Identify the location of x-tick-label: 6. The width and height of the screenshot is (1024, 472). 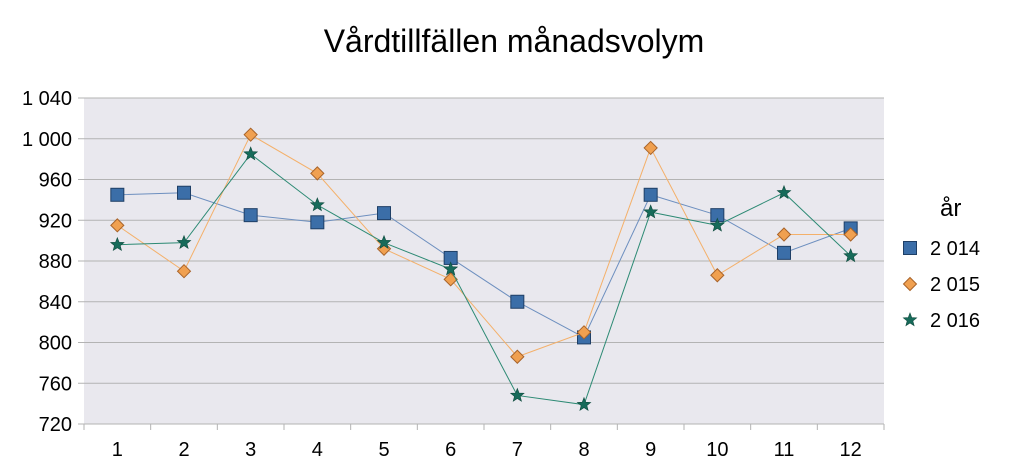
(450, 450).